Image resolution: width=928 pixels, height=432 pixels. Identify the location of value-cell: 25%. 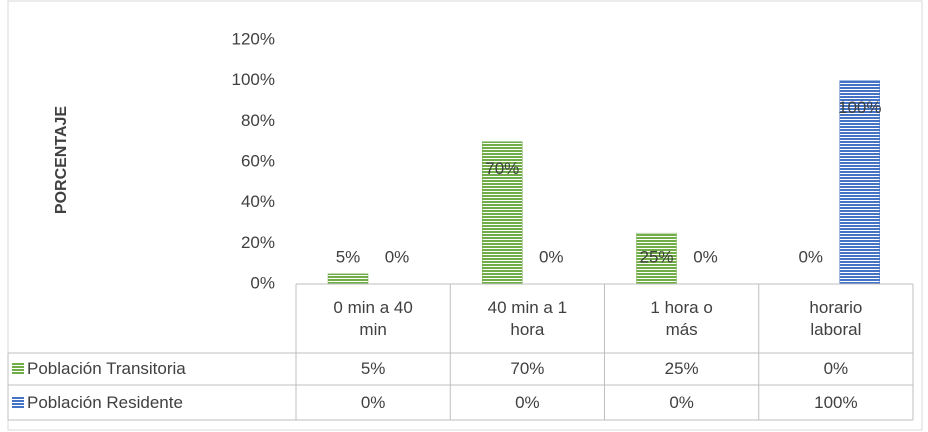
(682, 369).